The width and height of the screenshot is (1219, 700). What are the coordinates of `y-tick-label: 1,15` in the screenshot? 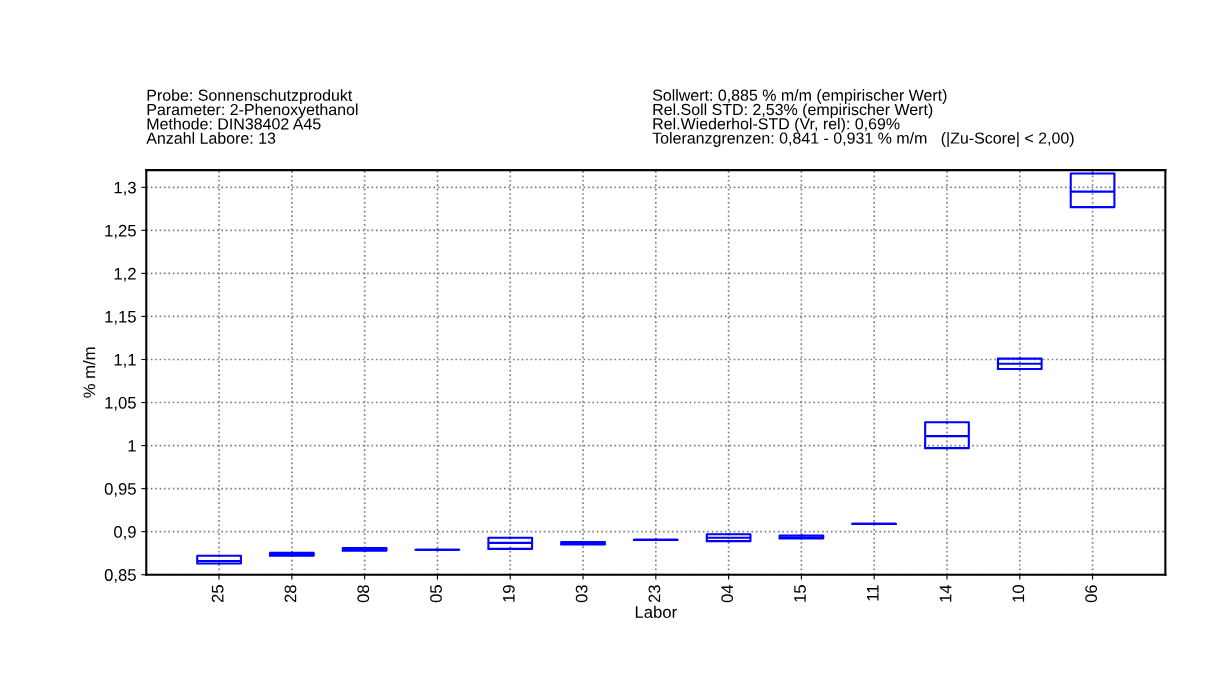 It's located at (120, 318).